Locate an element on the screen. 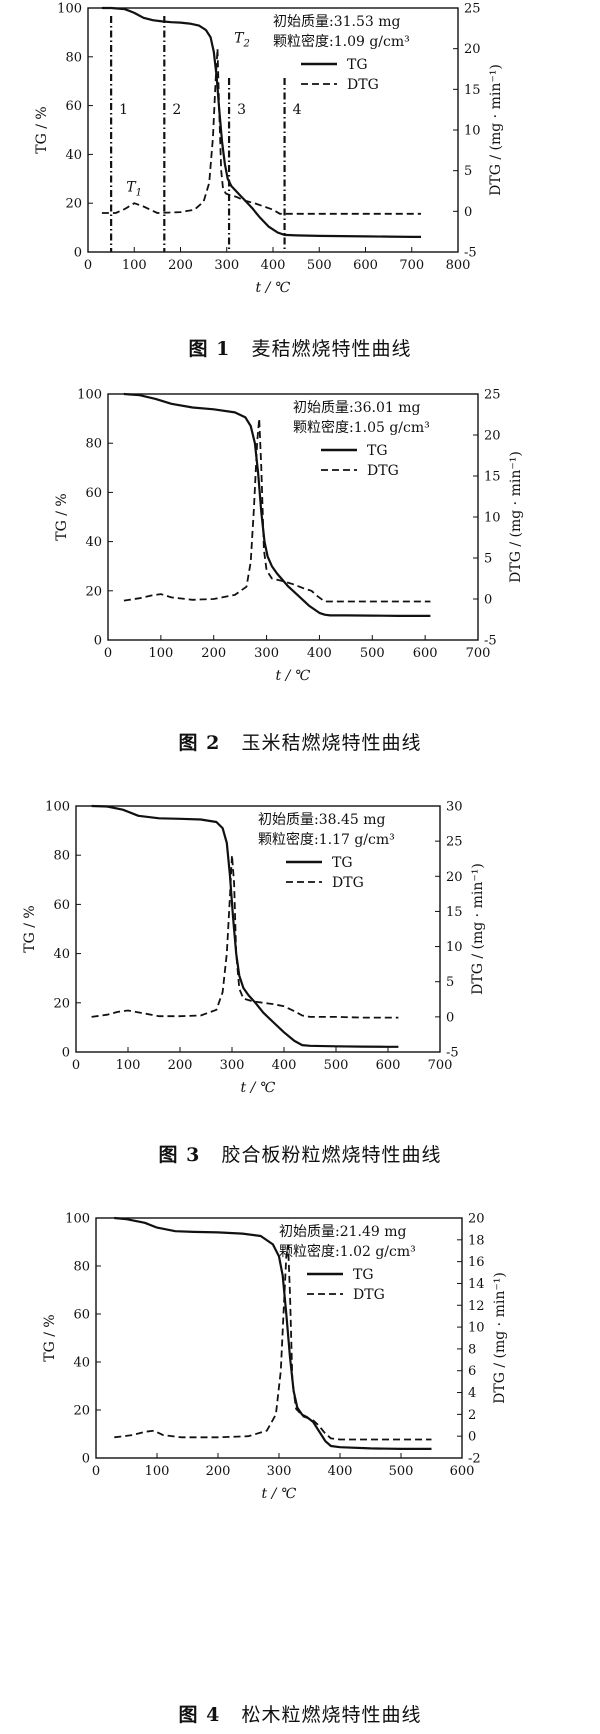 This screenshot has height=1734, width=600. chart-1-y-tick-label: 100 is located at coordinates (69, 9).